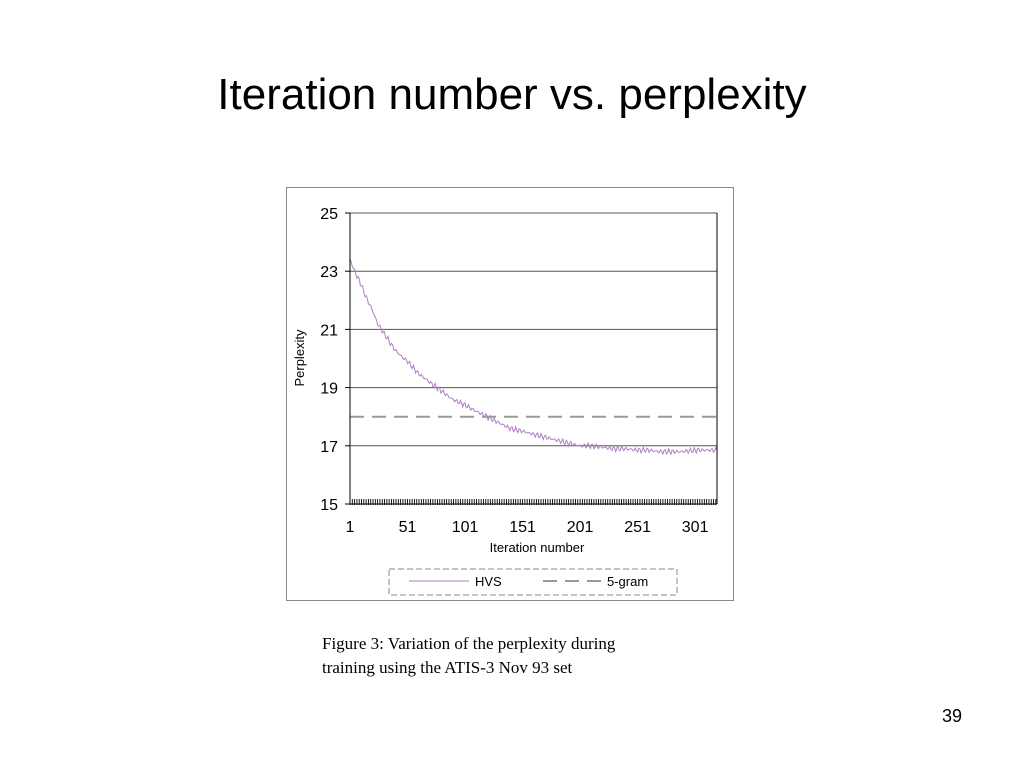 The width and height of the screenshot is (1024, 768). Describe the element at coordinates (488, 581) in the screenshot. I see `legend-label-hvs: HVS` at that location.